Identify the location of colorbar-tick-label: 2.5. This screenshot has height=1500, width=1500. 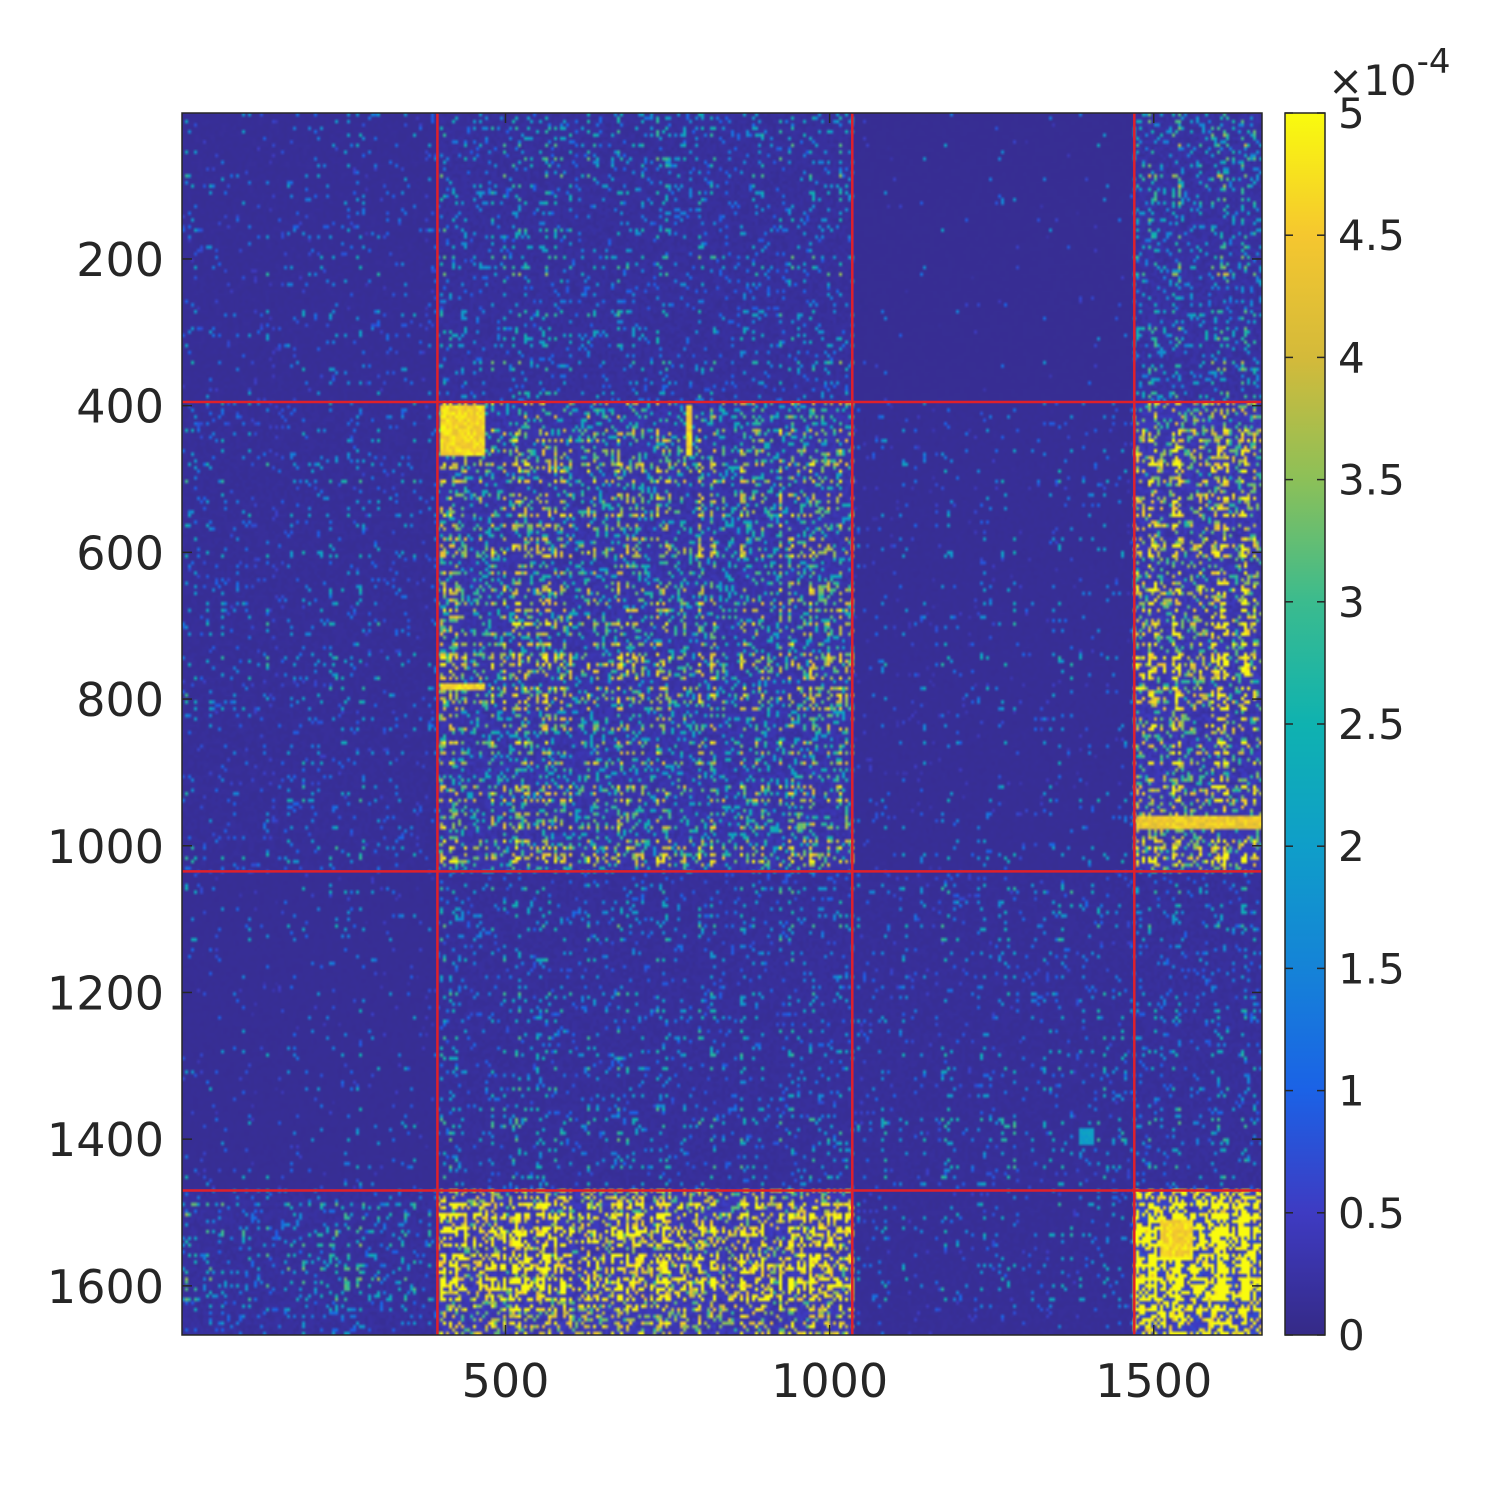
(1371, 724).